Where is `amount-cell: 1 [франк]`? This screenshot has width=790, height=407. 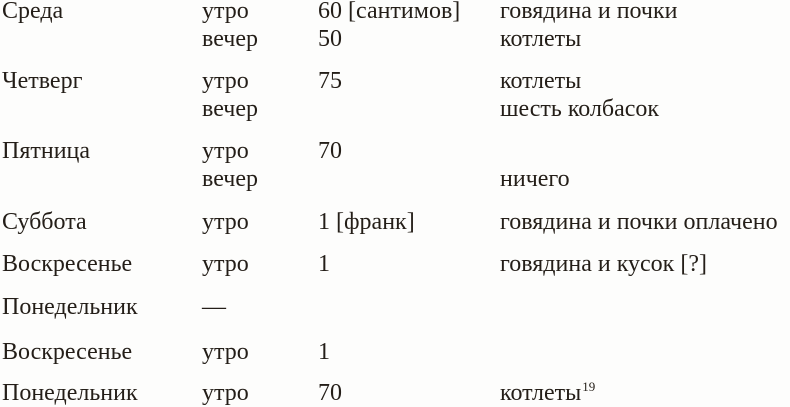 amount-cell: 1 [франк] is located at coordinates (366, 222).